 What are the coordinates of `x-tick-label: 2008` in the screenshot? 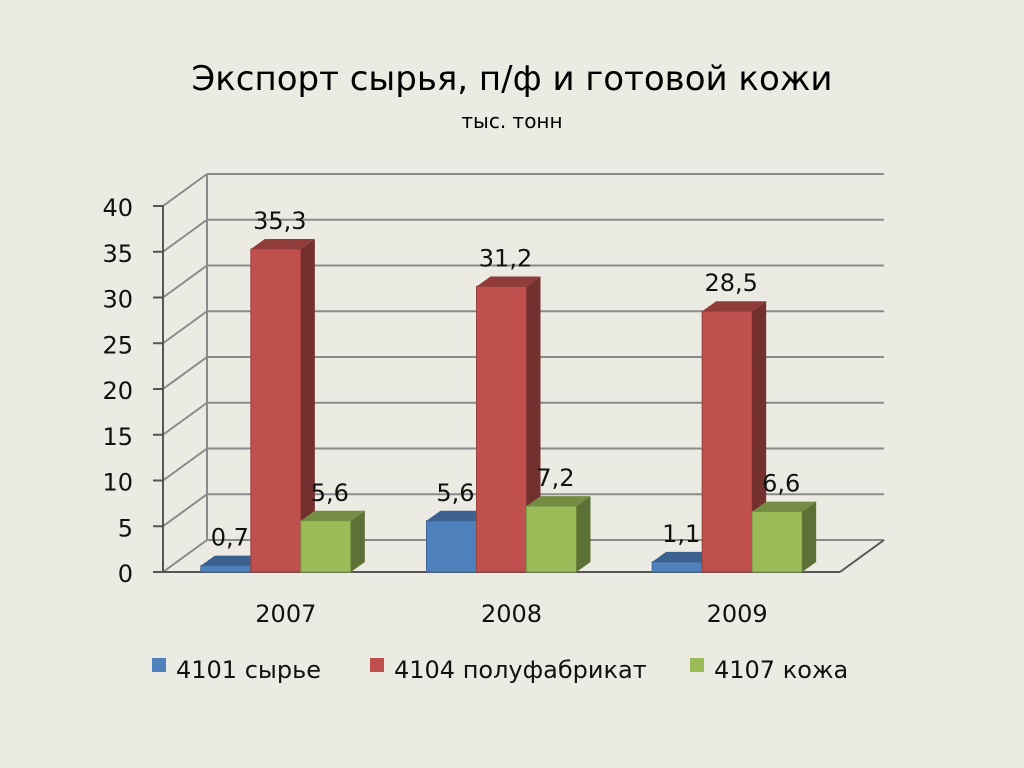 It's located at (511, 614).